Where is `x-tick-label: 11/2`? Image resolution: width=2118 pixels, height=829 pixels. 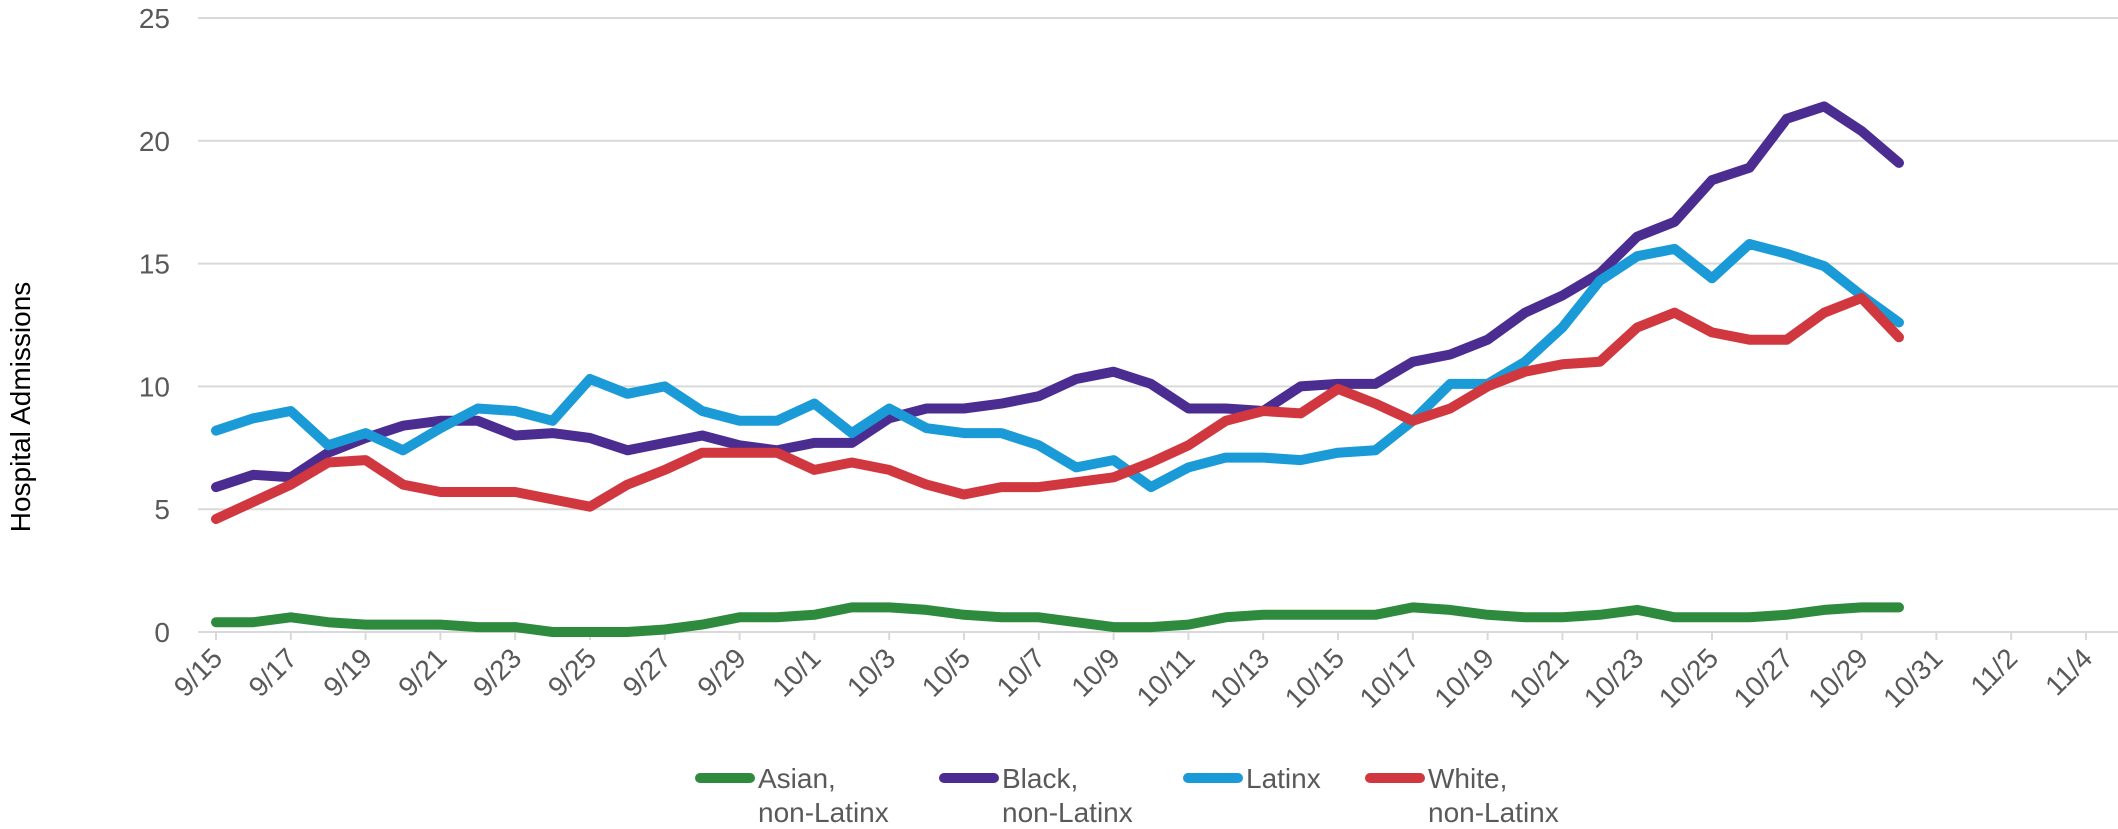 x-tick-label: 11/2 is located at coordinates (1993, 671).